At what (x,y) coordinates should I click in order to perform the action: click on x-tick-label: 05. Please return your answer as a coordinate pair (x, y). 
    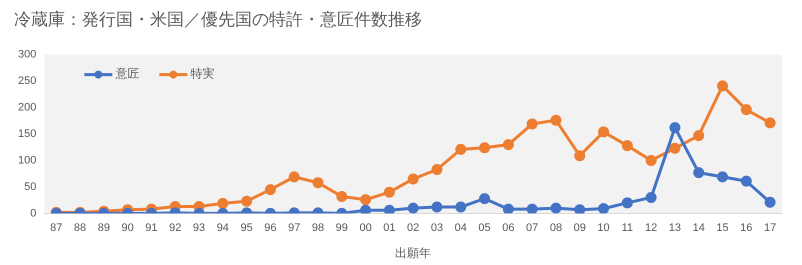
    Looking at the image, I should click on (484, 228).